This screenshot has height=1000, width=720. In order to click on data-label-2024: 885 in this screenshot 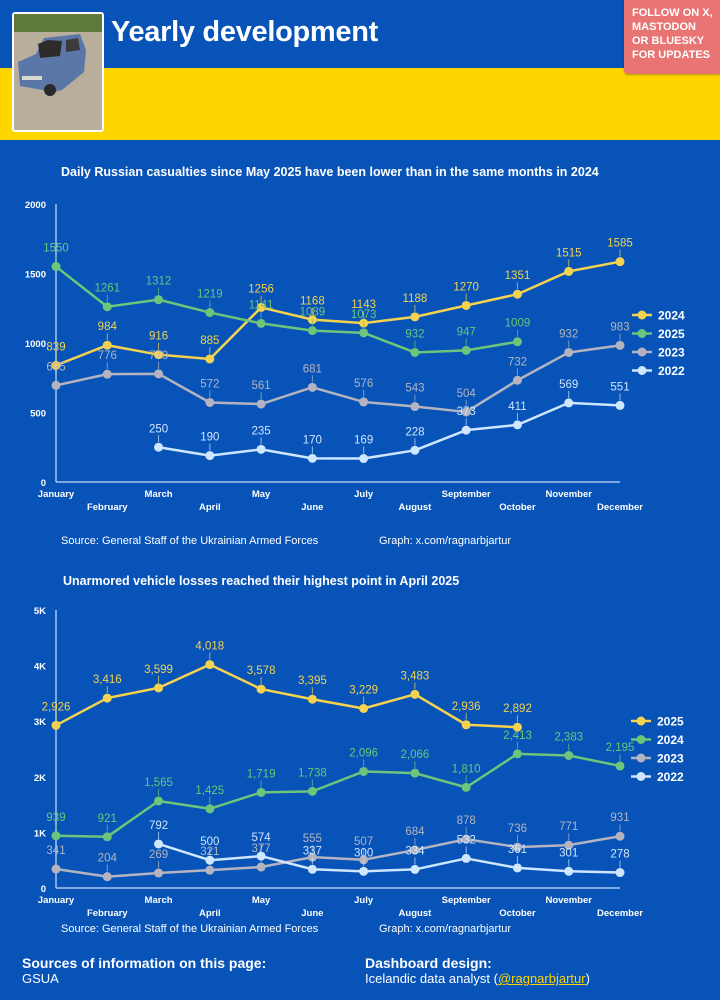, I will do `click(209, 341)`.